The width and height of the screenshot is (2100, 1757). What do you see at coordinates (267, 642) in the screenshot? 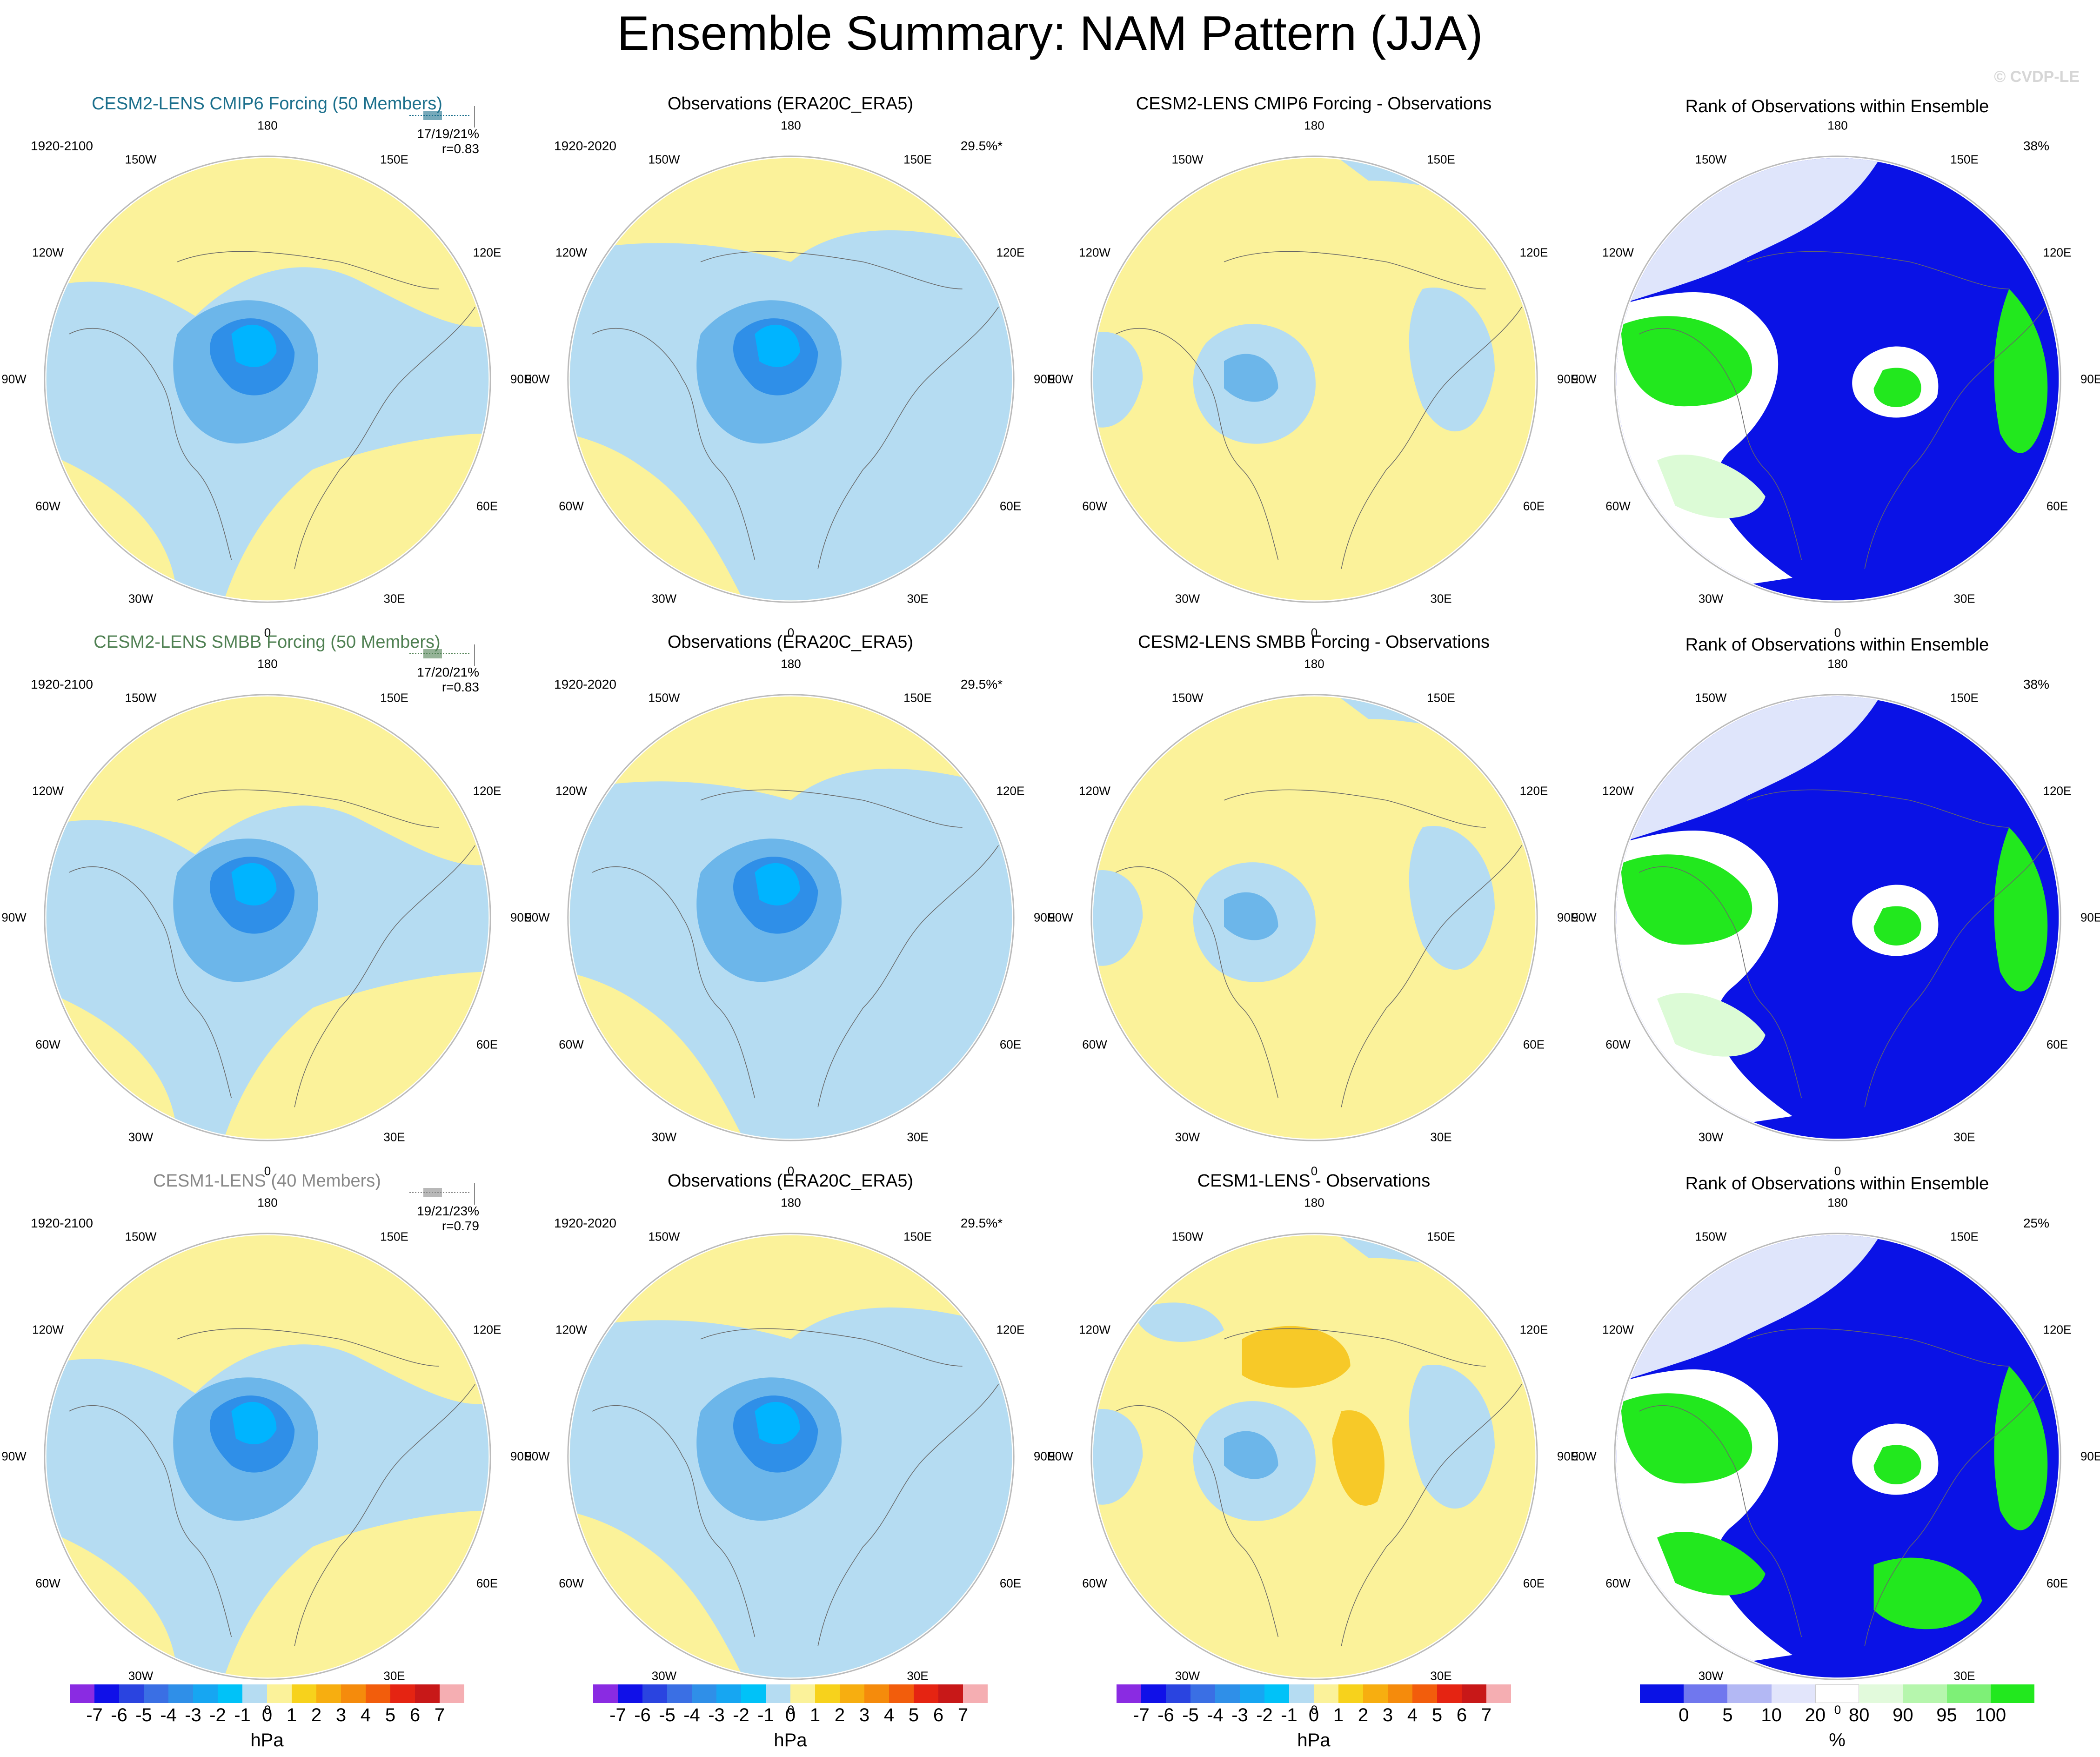
I see `panel-title: CESM2-LENS SMBB Forcing (50 Members)` at bounding box center [267, 642].